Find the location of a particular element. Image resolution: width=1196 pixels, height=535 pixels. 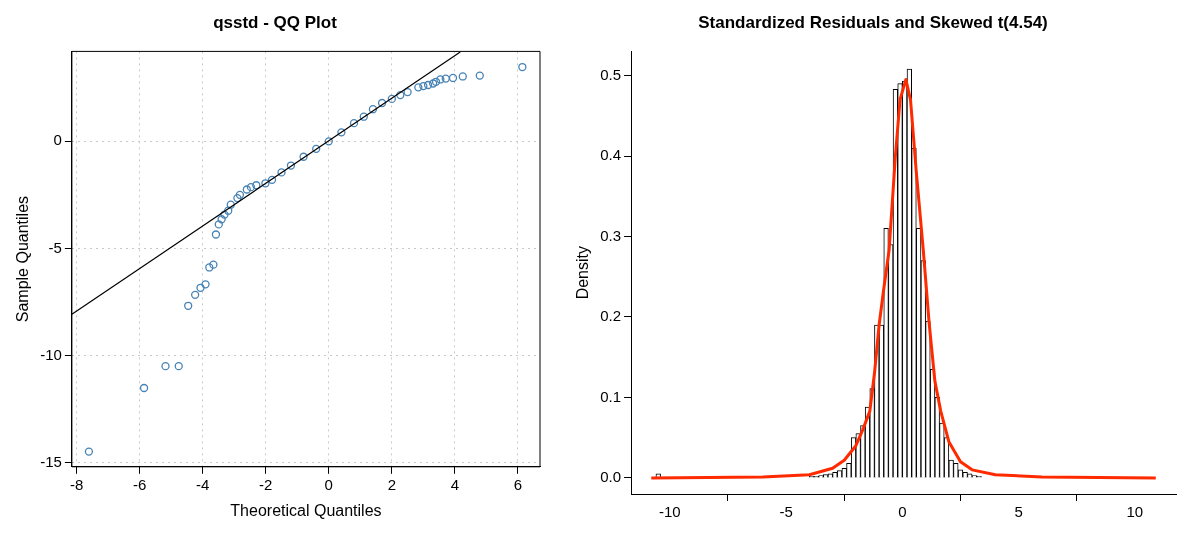

x-tick-label: 4 is located at coordinates (455, 484).